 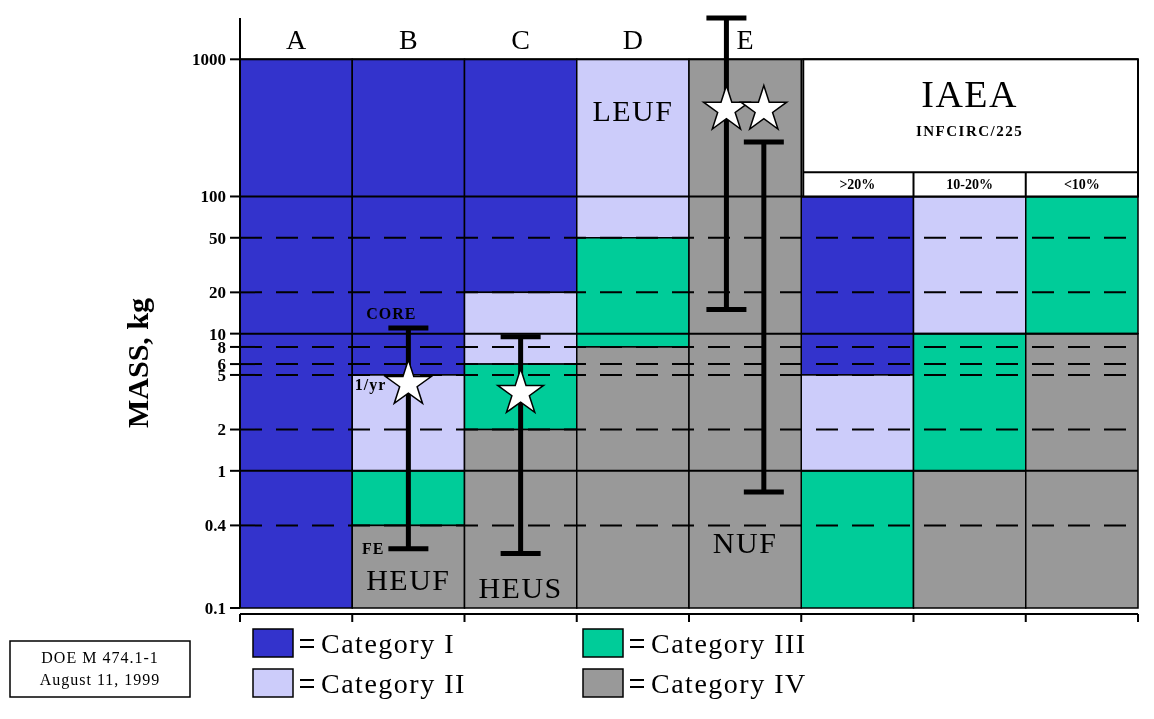 What do you see at coordinates (969, 131) in the screenshot?
I see `annotation: INFCIRC/225` at bounding box center [969, 131].